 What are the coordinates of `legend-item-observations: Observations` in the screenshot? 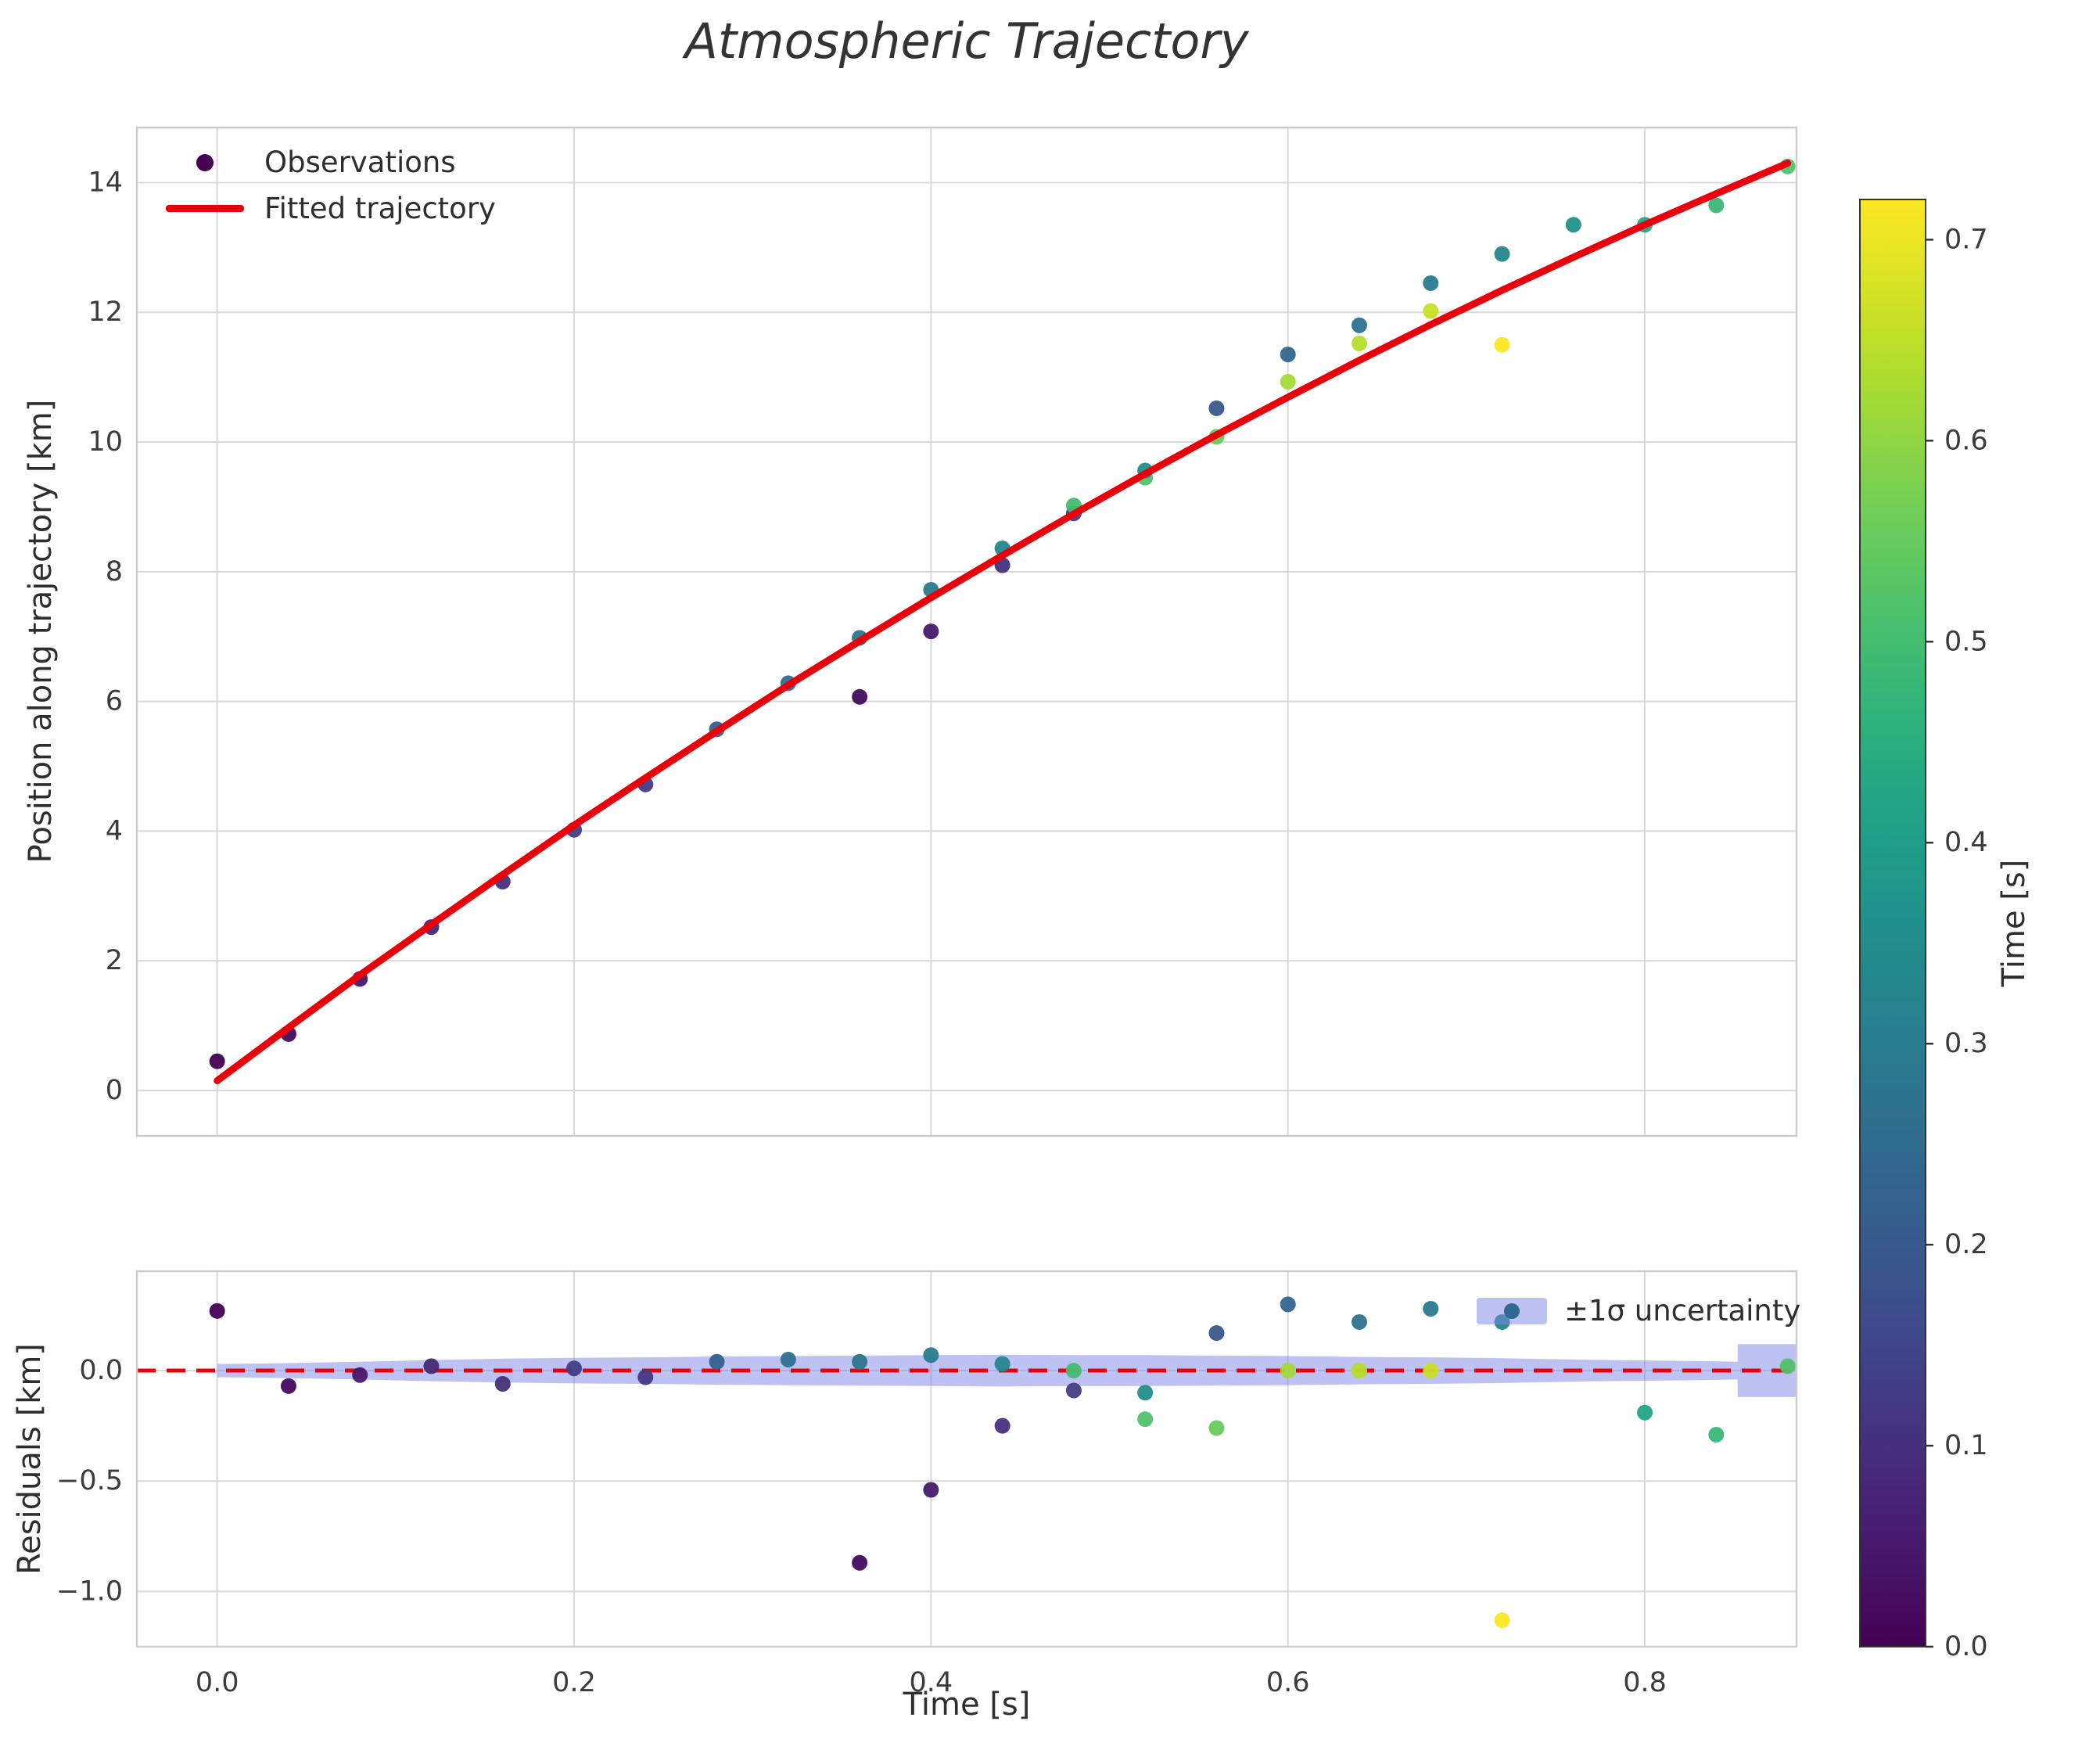 It's located at (331, 162).